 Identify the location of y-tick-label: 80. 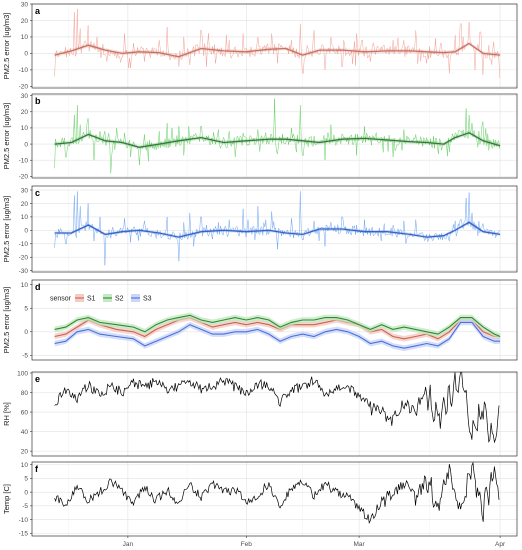
(25, 393).